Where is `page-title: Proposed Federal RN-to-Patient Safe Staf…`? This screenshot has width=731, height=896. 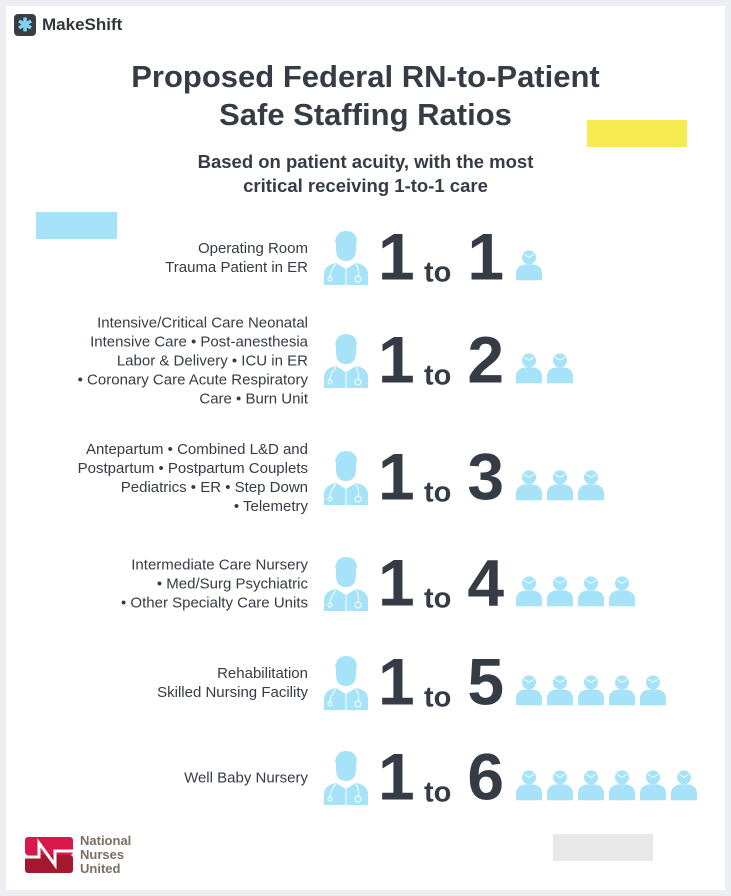
page-title: Proposed Federal RN-to-Patient Safe Staf… is located at coordinates (365, 96).